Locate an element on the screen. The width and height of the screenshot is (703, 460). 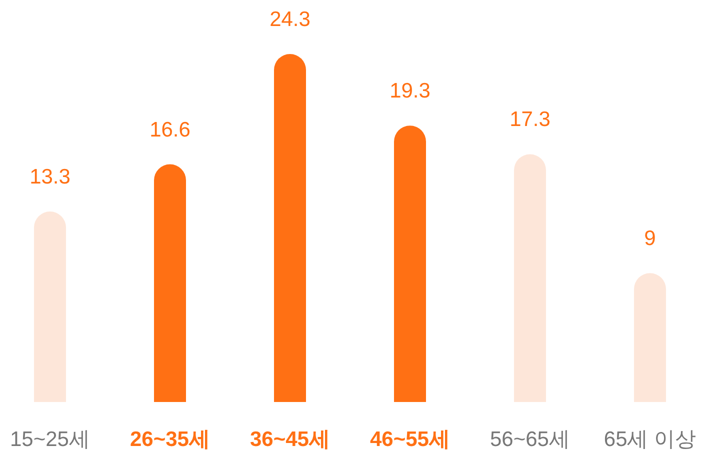
x-tick-label: 65세 이상 is located at coordinates (650, 439).